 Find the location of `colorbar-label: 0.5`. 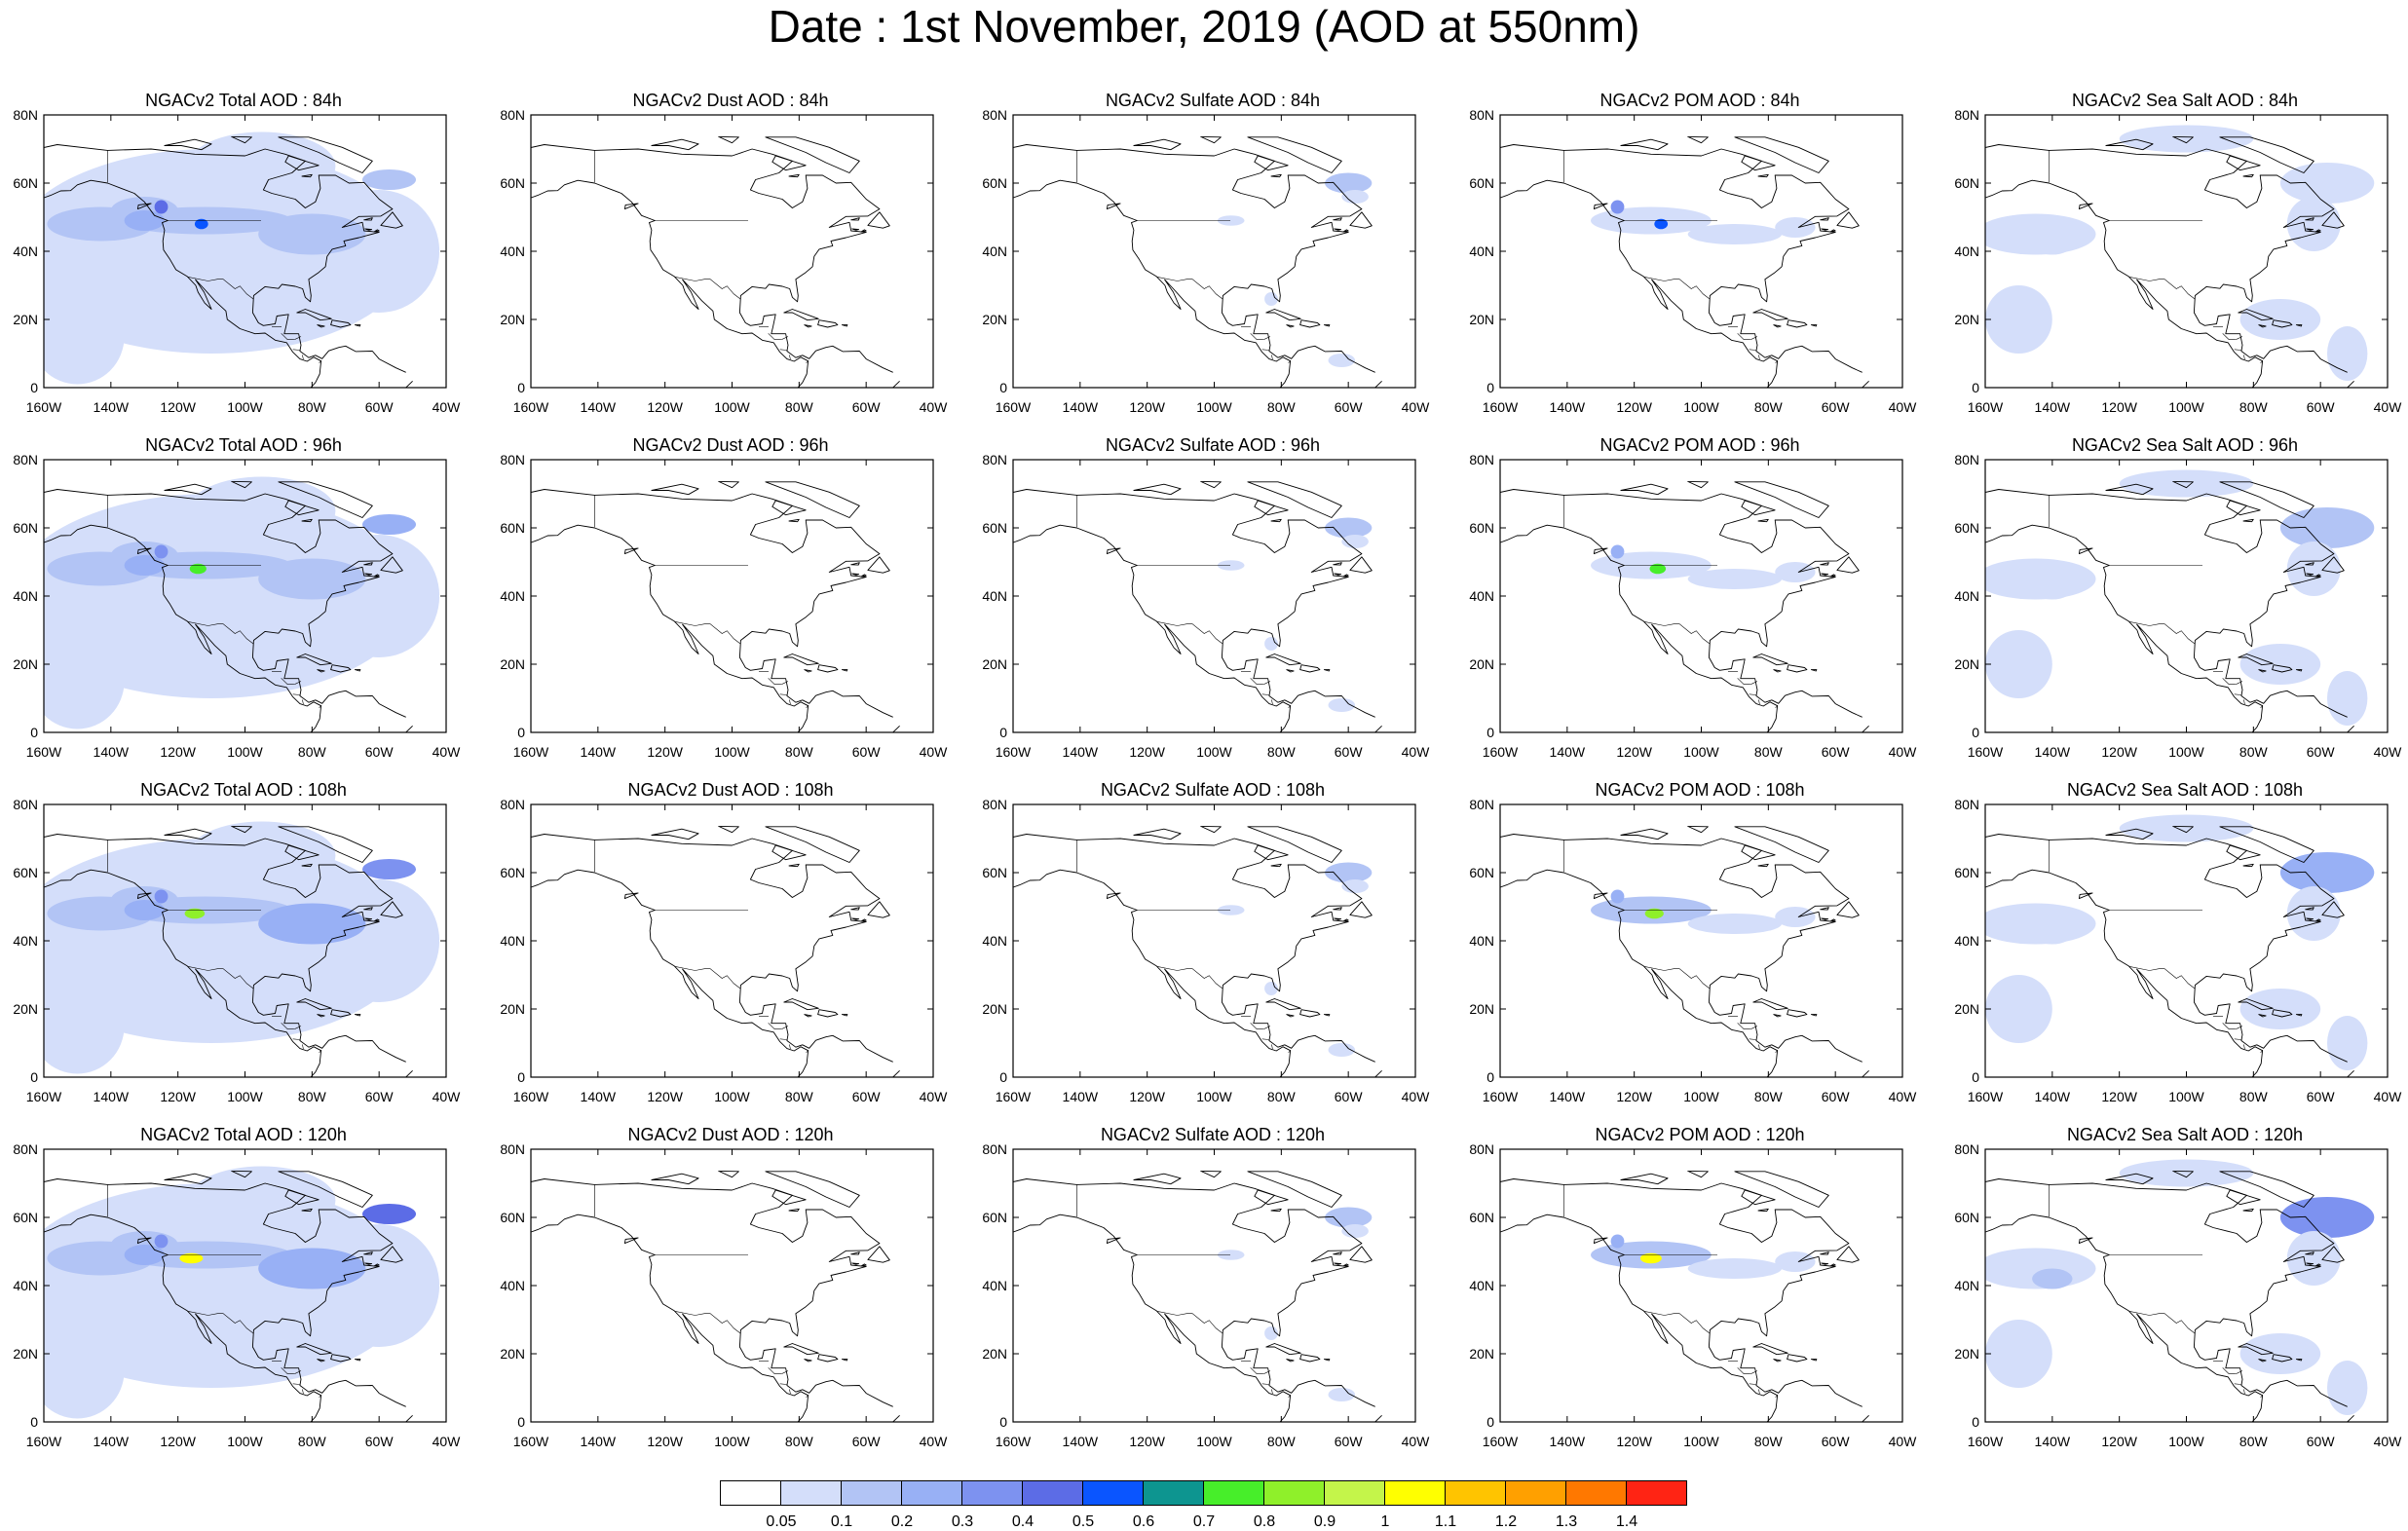

colorbar-label: 0.5 is located at coordinates (1083, 1521).